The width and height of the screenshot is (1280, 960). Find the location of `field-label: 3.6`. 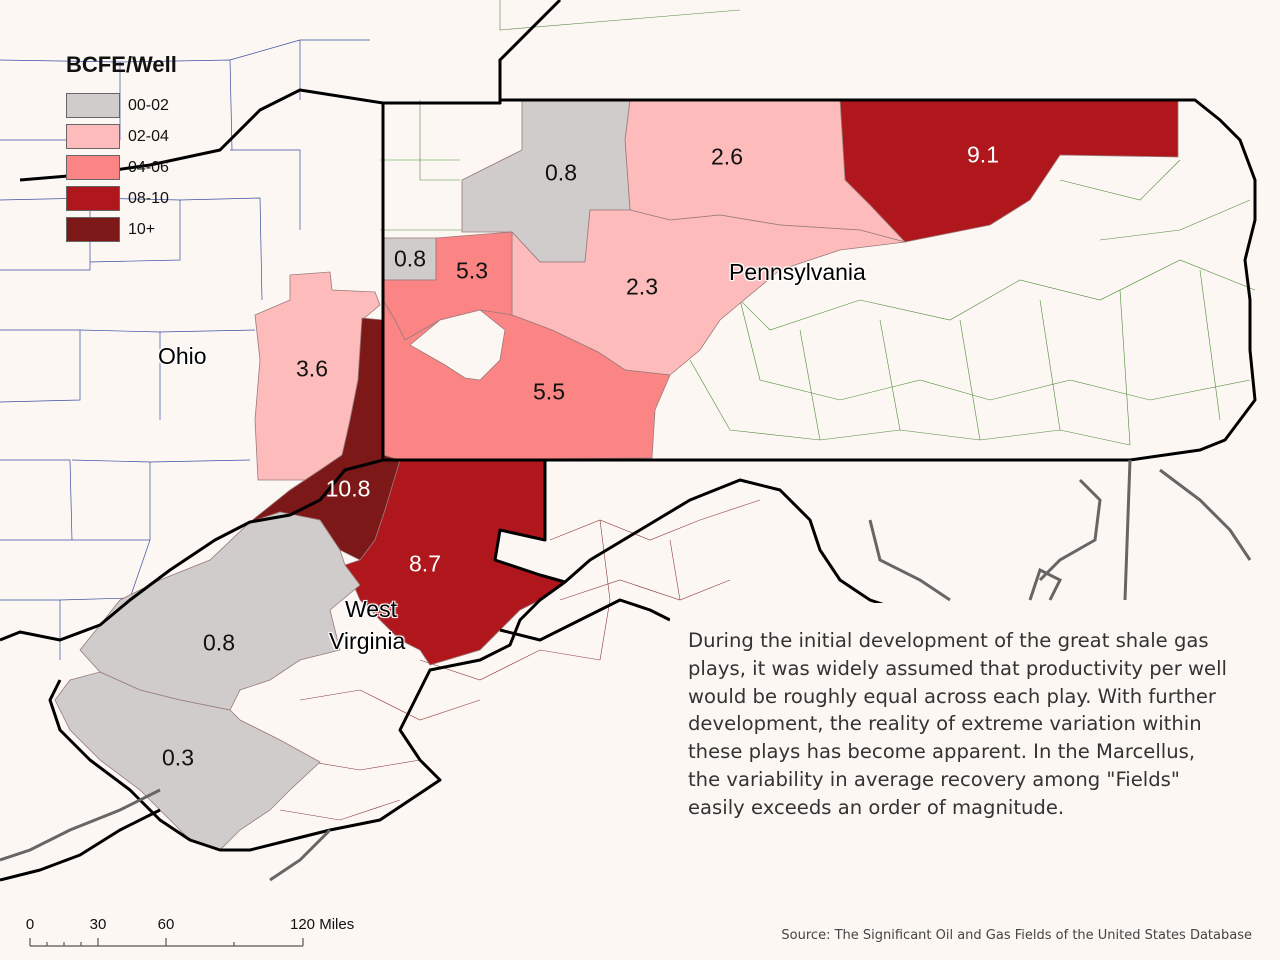

field-label: 3.6 is located at coordinates (312, 368).